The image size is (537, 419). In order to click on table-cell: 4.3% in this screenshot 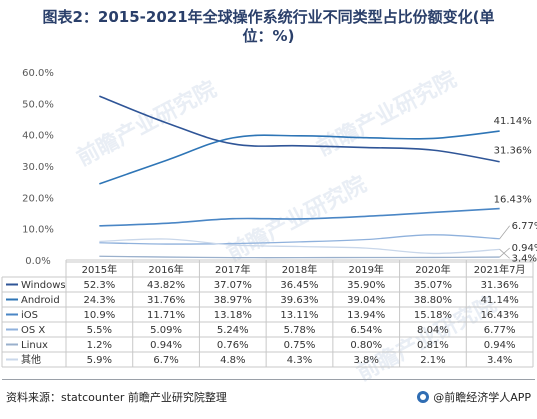, I will do `click(299, 360)`.